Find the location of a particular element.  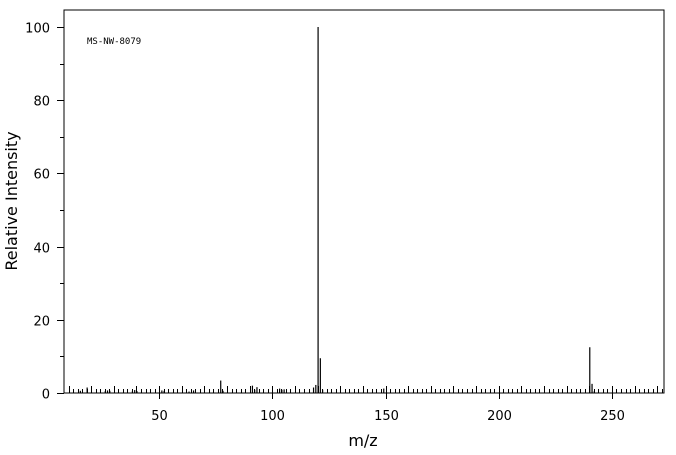

x-tick-label: 200 is located at coordinates (499, 416).